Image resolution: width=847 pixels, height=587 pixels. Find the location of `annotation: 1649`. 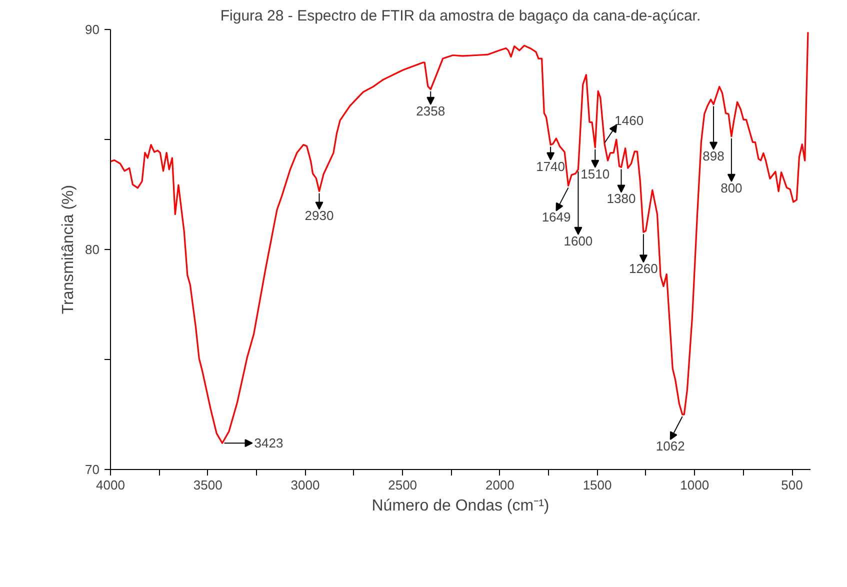

annotation: 1649 is located at coordinates (556, 217).